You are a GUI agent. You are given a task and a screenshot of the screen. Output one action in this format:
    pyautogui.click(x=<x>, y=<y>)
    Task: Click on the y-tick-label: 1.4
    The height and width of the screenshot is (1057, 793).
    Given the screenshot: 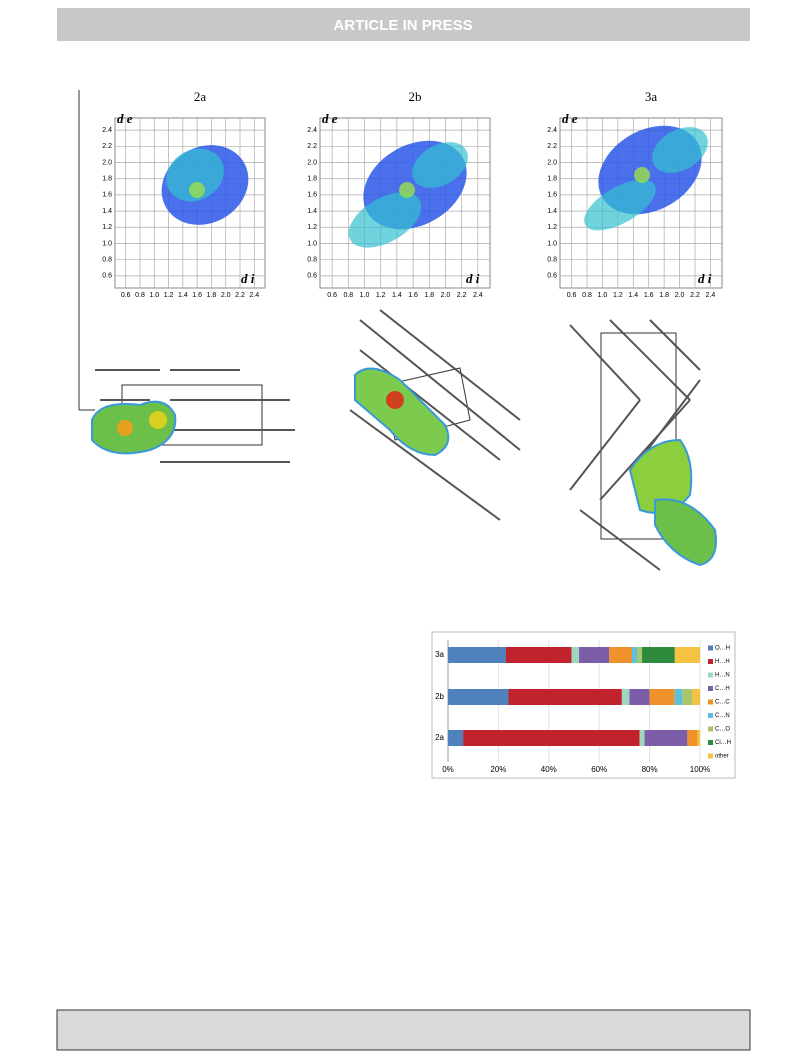 What is the action you would take?
    pyautogui.click(x=312, y=211)
    